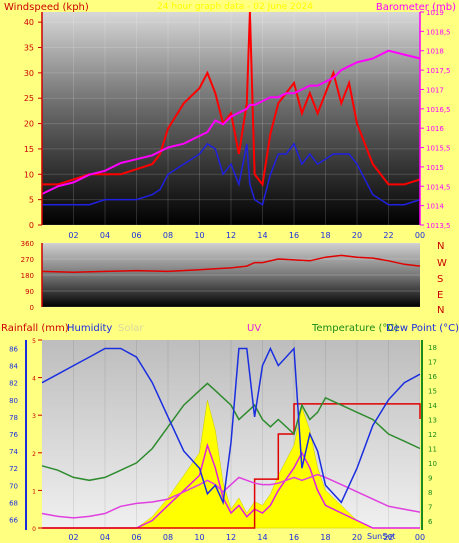 The height and width of the screenshot is (543, 459). Describe the element at coordinates (435, 13) in the screenshot. I see `top-y2-tick-label: 1019` at that location.